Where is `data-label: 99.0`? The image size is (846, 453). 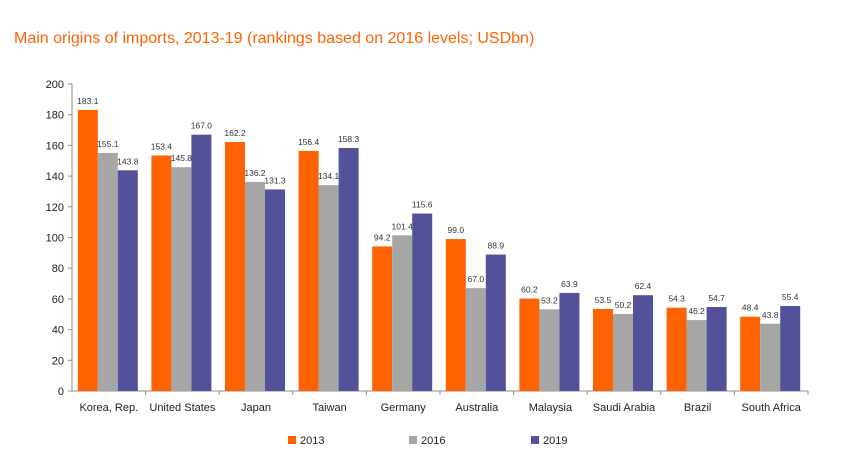
data-label: 99.0 is located at coordinates (456, 230).